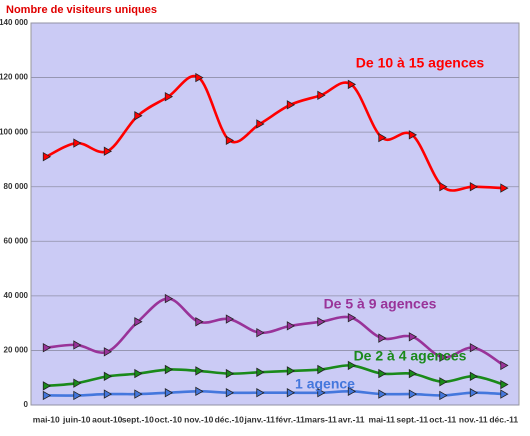 The height and width of the screenshot is (436, 530). I want to click on x-tick-label: sept.-10, so click(138, 419).